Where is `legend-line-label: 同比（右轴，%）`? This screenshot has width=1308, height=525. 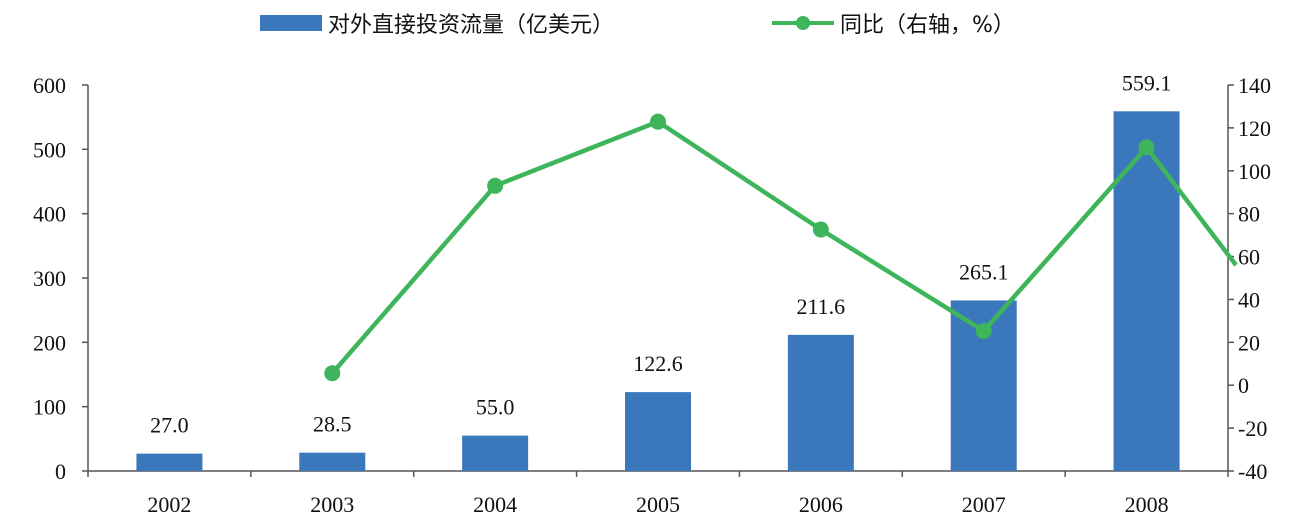
legend-line-label: 同比（右轴，%） is located at coordinates (927, 25).